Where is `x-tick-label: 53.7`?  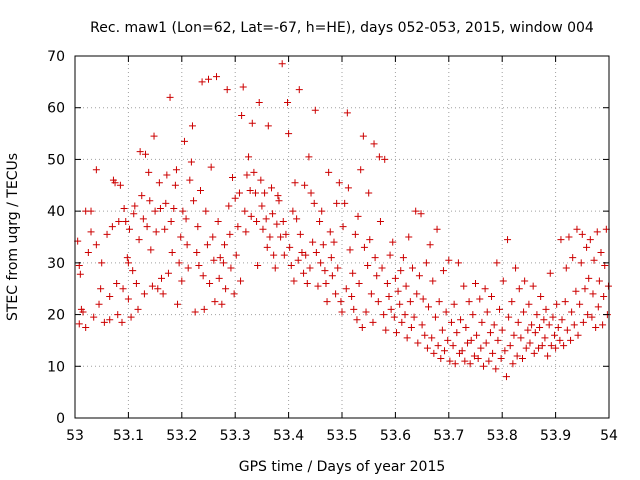 x-tick-label: 53.7 is located at coordinates (448, 436).